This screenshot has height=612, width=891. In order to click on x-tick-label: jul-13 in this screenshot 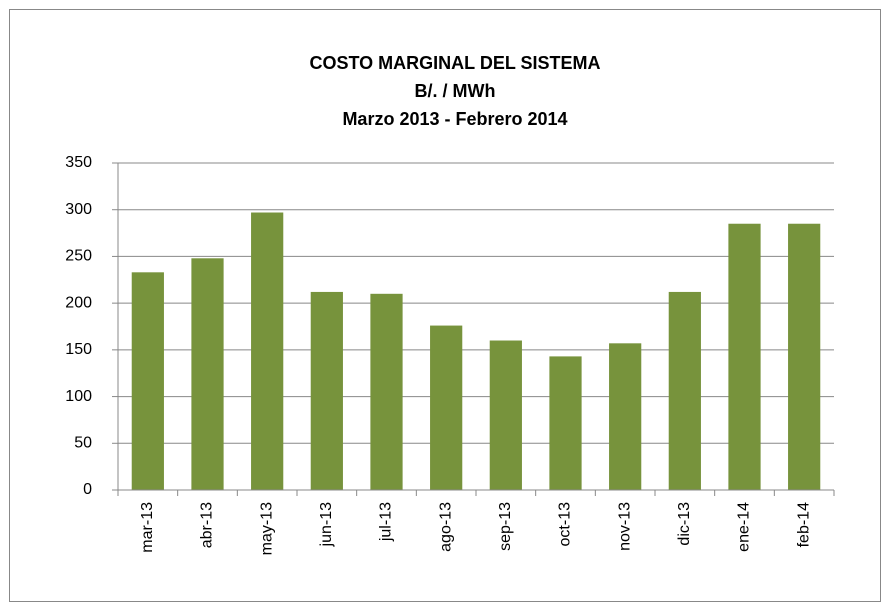, I will do `click(386, 522)`.